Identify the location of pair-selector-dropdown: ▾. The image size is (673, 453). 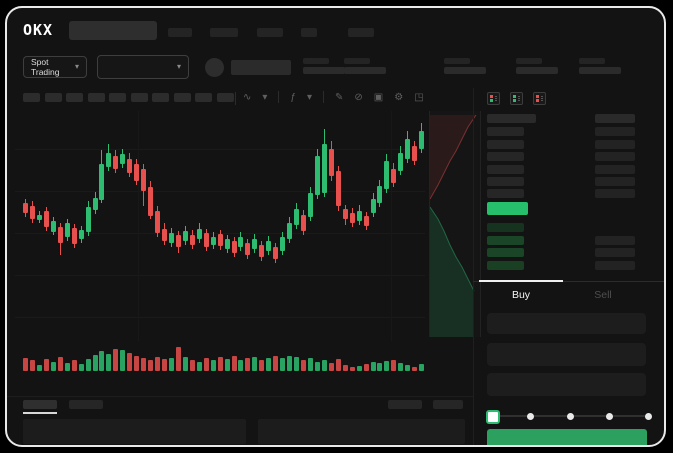
(143, 67).